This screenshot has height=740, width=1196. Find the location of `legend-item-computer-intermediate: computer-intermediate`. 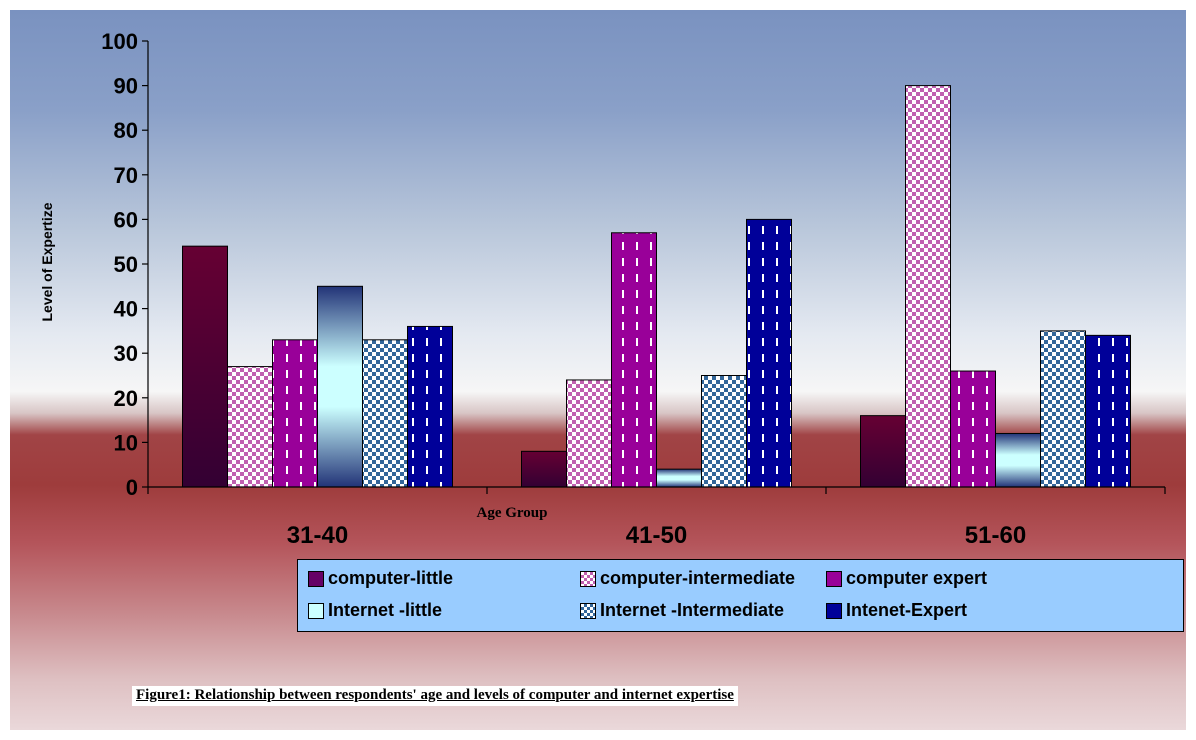

legend-item-computer-intermediate: computer-intermediate is located at coordinates (687, 578).